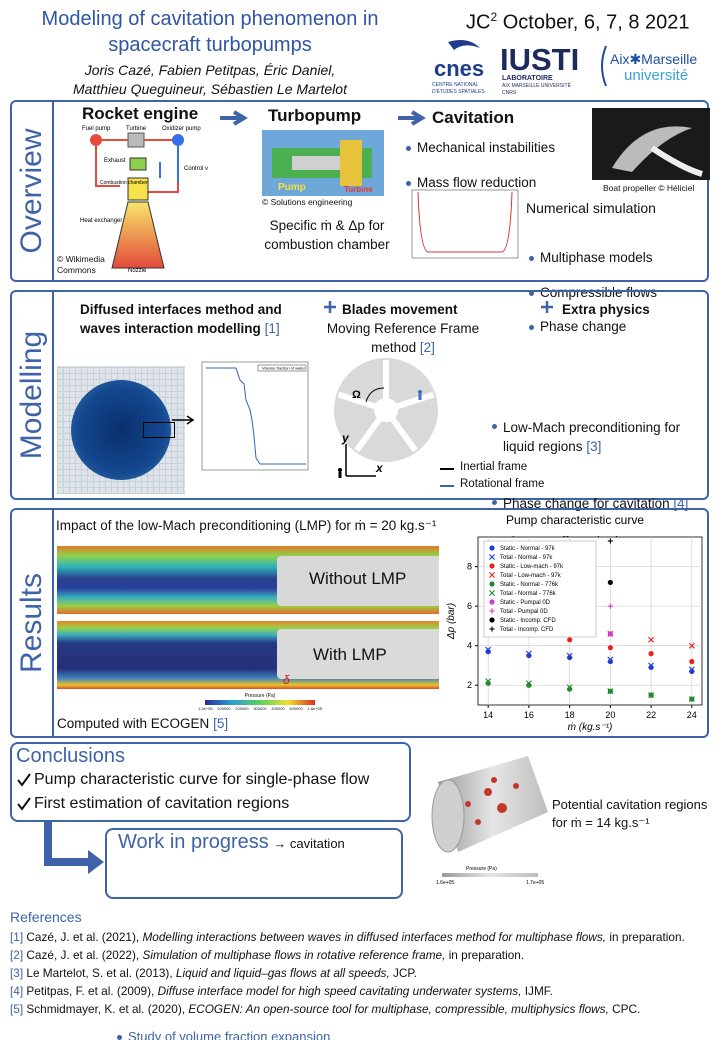 Image resolution: width=720 pixels, height=1040 pixels. I want to click on colorbar-tick: 400000, so click(278, 708).